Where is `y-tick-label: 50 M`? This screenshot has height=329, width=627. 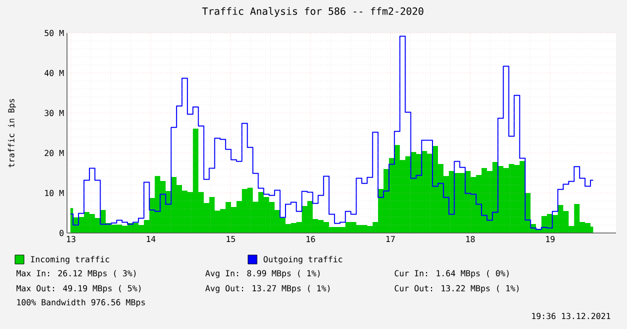 y-tick-label: 50 M is located at coordinates (54, 33).